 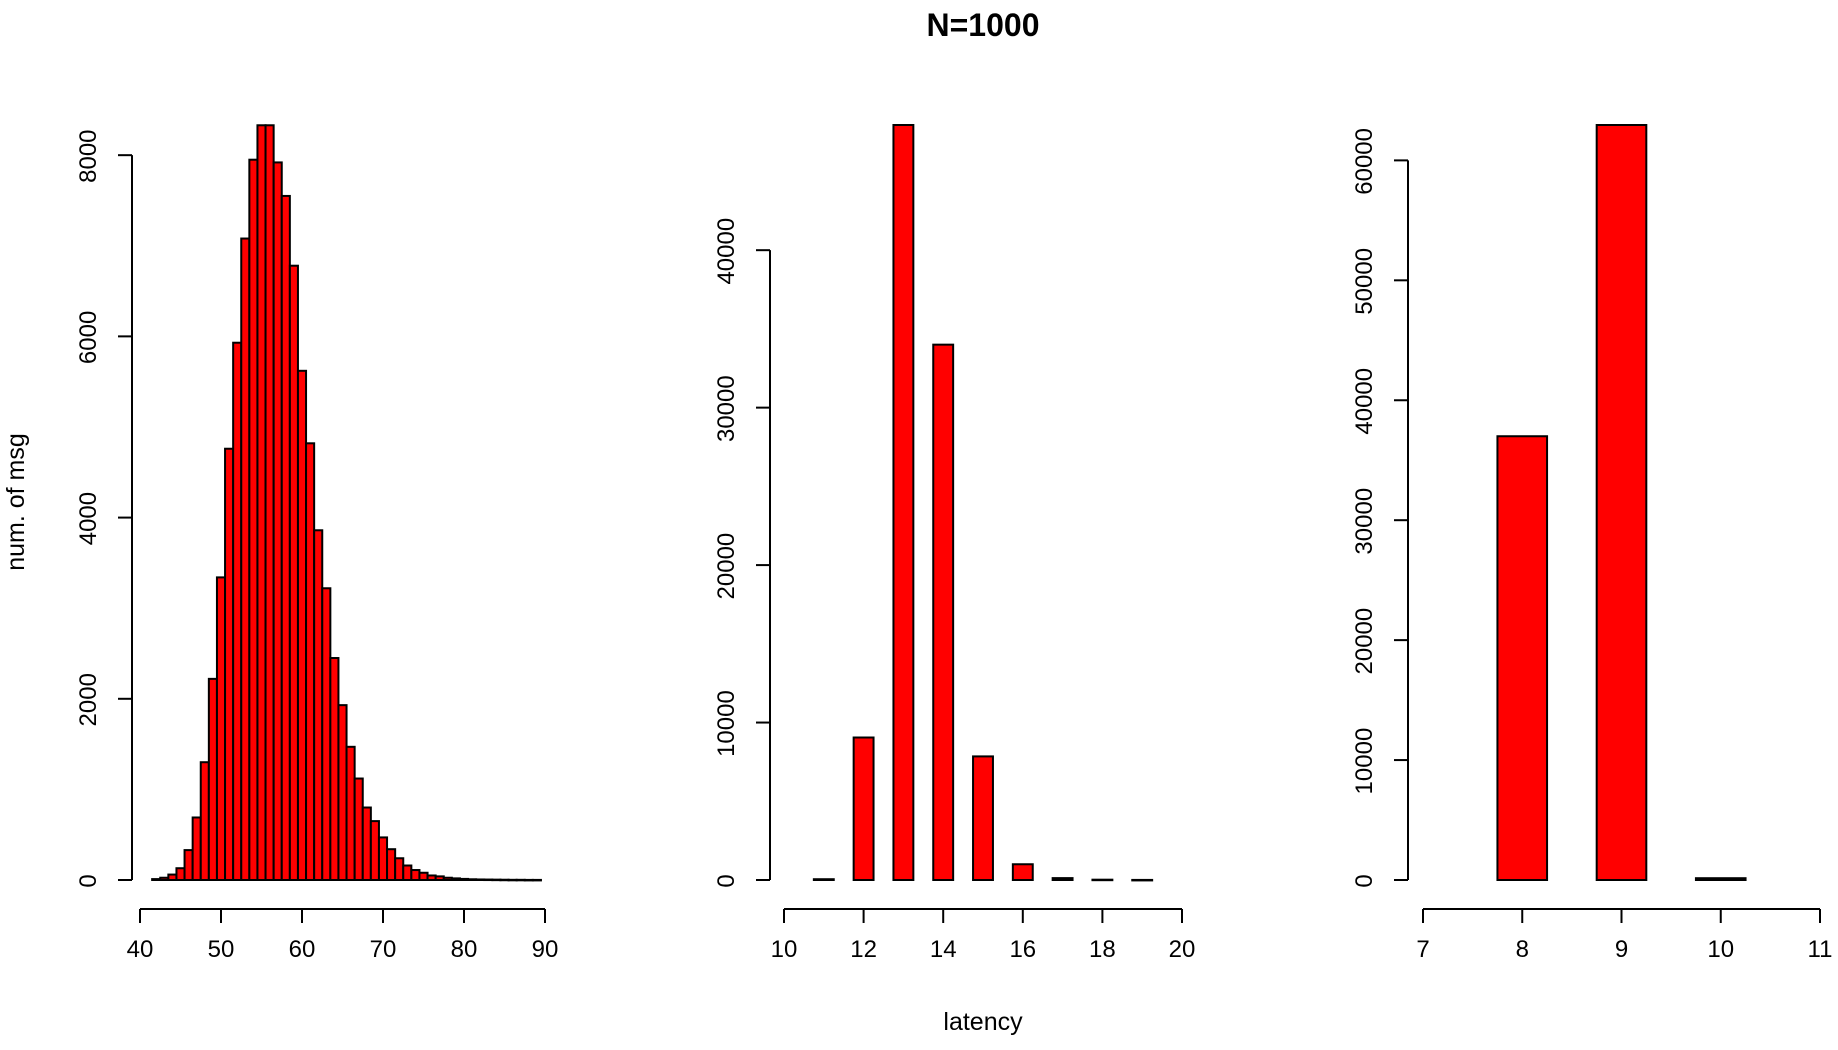 What do you see at coordinates (221, 949) in the screenshot?
I see `x-tick-label: 50` at bounding box center [221, 949].